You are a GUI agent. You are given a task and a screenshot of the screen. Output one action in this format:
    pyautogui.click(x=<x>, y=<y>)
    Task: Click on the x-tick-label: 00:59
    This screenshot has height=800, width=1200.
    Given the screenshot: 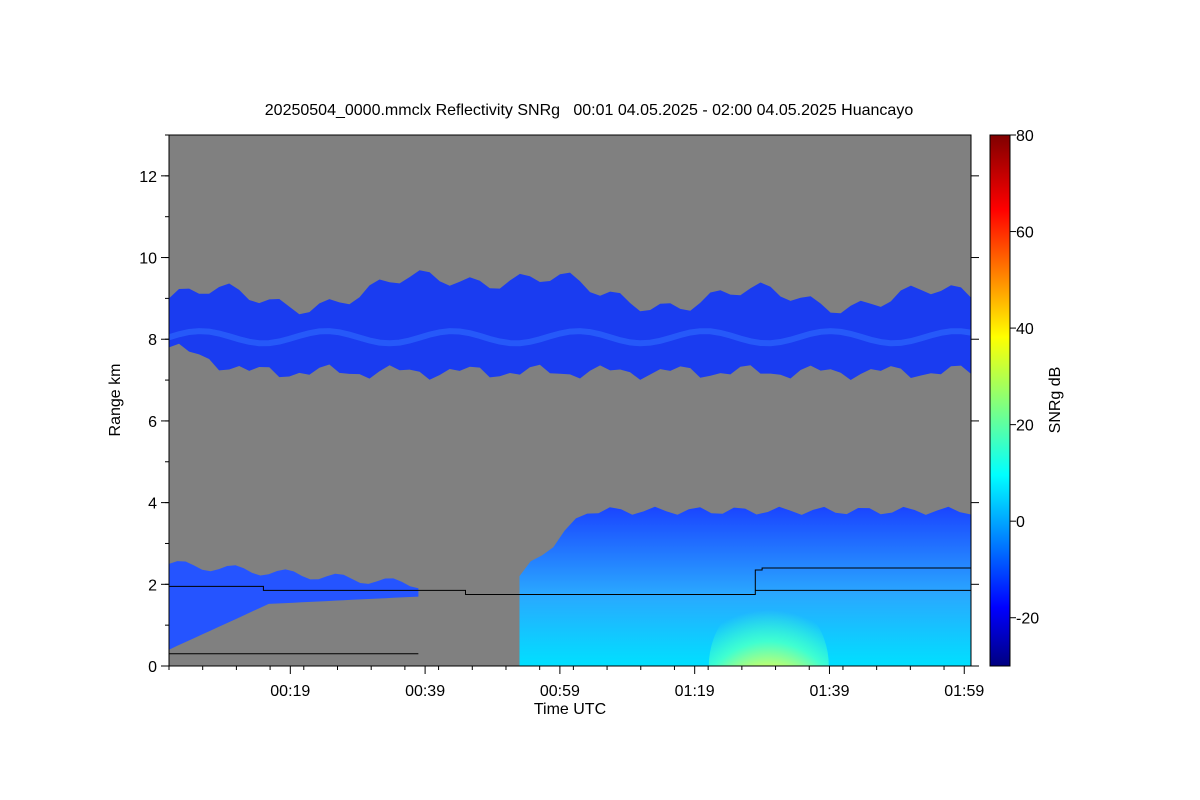 What is the action you would take?
    pyautogui.click(x=560, y=691)
    